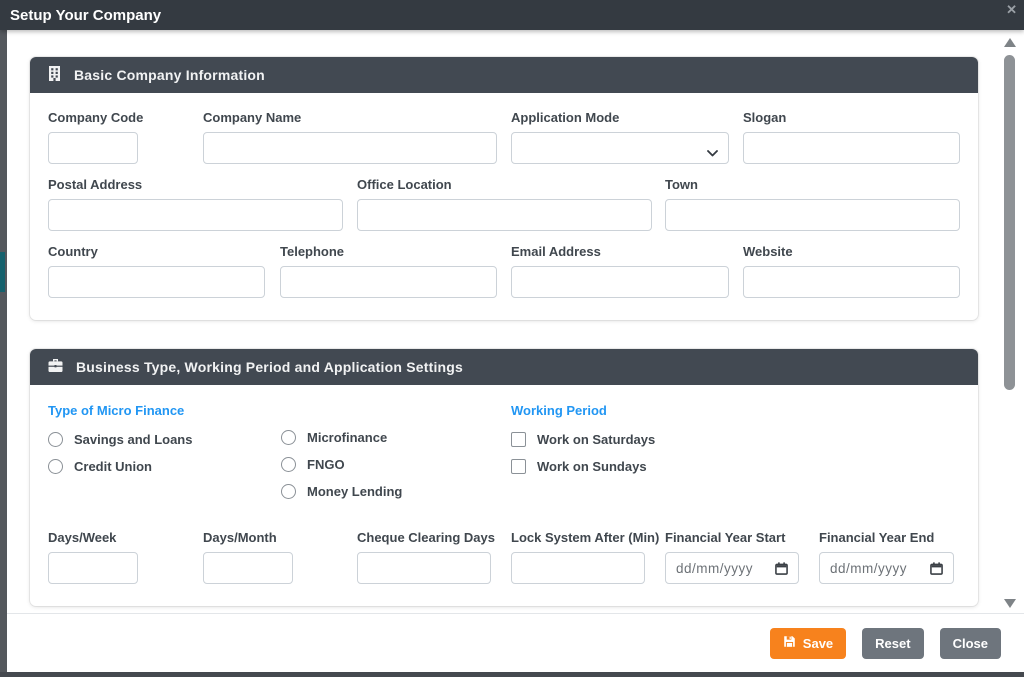 The height and width of the screenshot is (677, 1024). I want to click on town-input, so click(812, 215).